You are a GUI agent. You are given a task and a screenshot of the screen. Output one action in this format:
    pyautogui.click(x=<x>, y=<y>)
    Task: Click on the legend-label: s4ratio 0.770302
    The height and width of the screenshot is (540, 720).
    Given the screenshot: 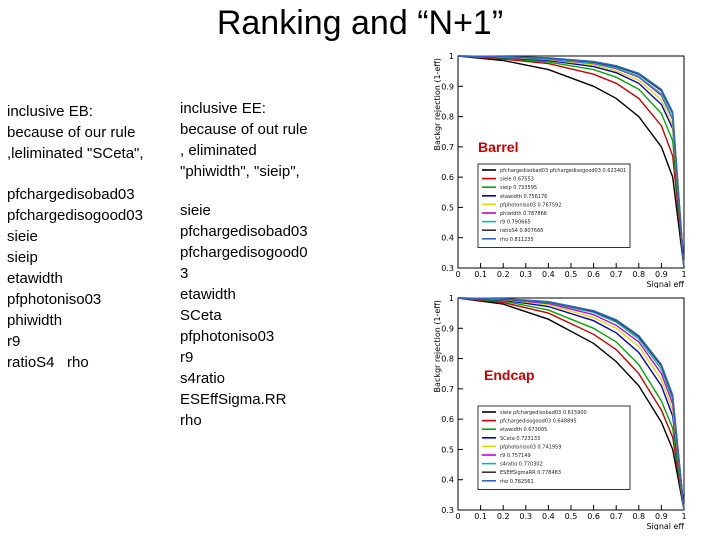 What is the action you would take?
    pyautogui.click(x=521, y=465)
    